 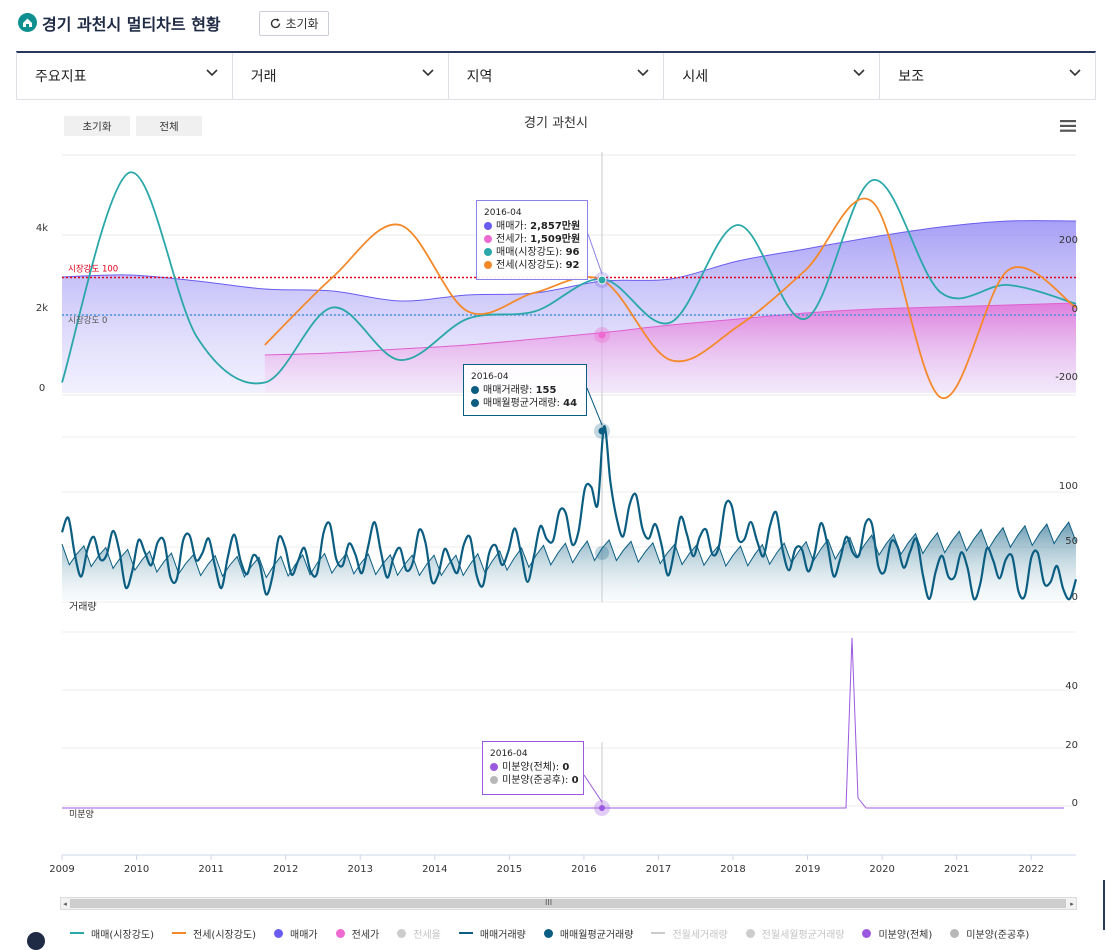 What do you see at coordinates (97, 126) in the screenshot?
I see `chart-reset-button: 초기화` at bounding box center [97, 126].